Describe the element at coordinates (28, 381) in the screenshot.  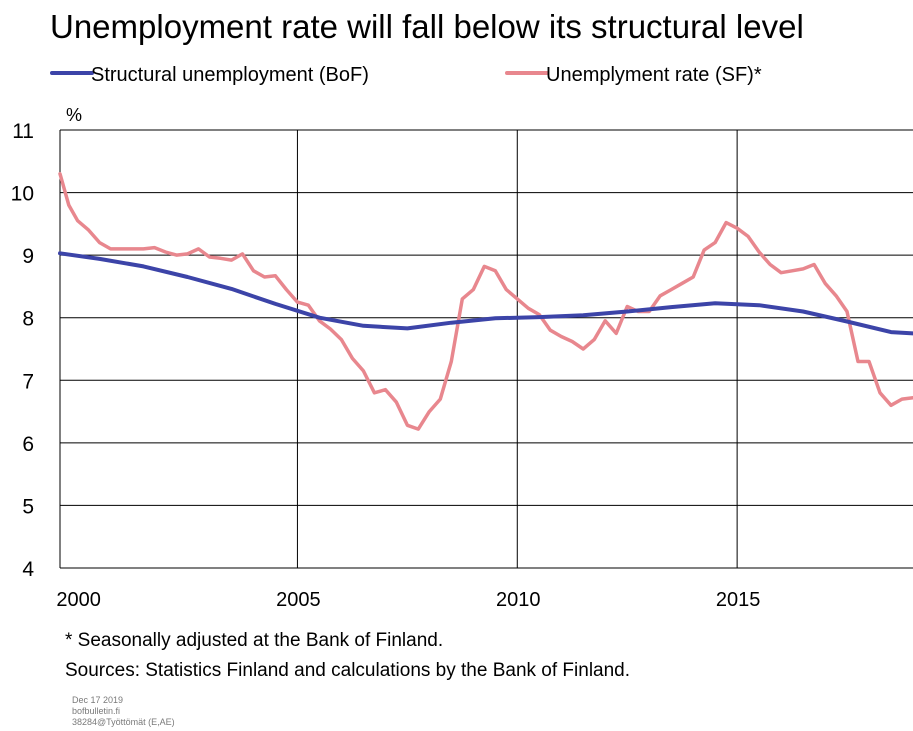
I see `y-tick-label-7: 7` at that location.